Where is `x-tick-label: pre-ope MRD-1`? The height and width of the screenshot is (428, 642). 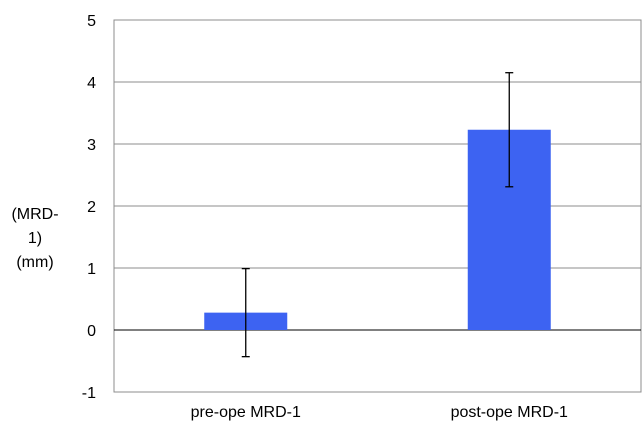
x-tick-label: pre-ope MRD-1 is located at coordinates (246, 412).